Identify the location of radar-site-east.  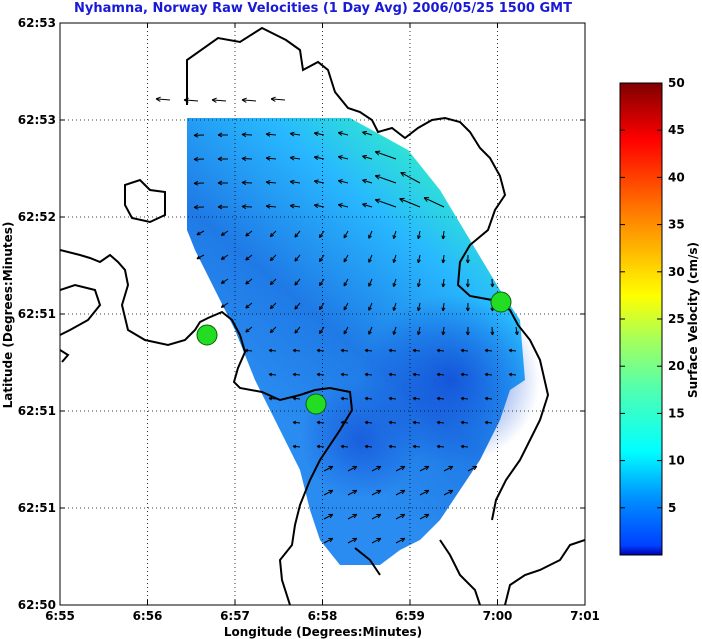
(501, 302).